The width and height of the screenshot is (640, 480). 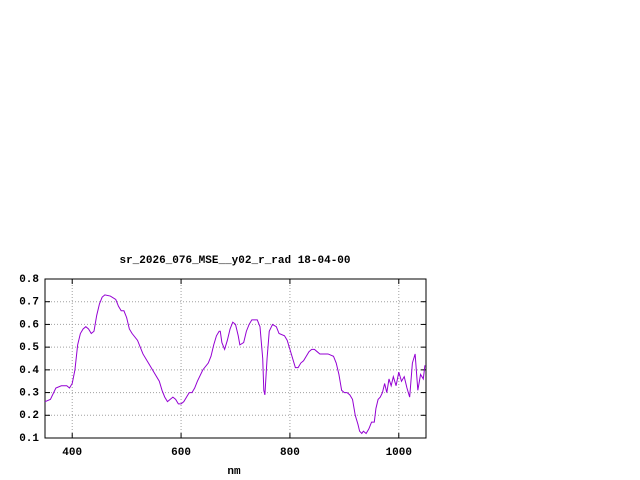 What do you see at coordinates (181, 453) in the screenshot?
I see `x-tick-label: 600` at bounding box center [181, 453].